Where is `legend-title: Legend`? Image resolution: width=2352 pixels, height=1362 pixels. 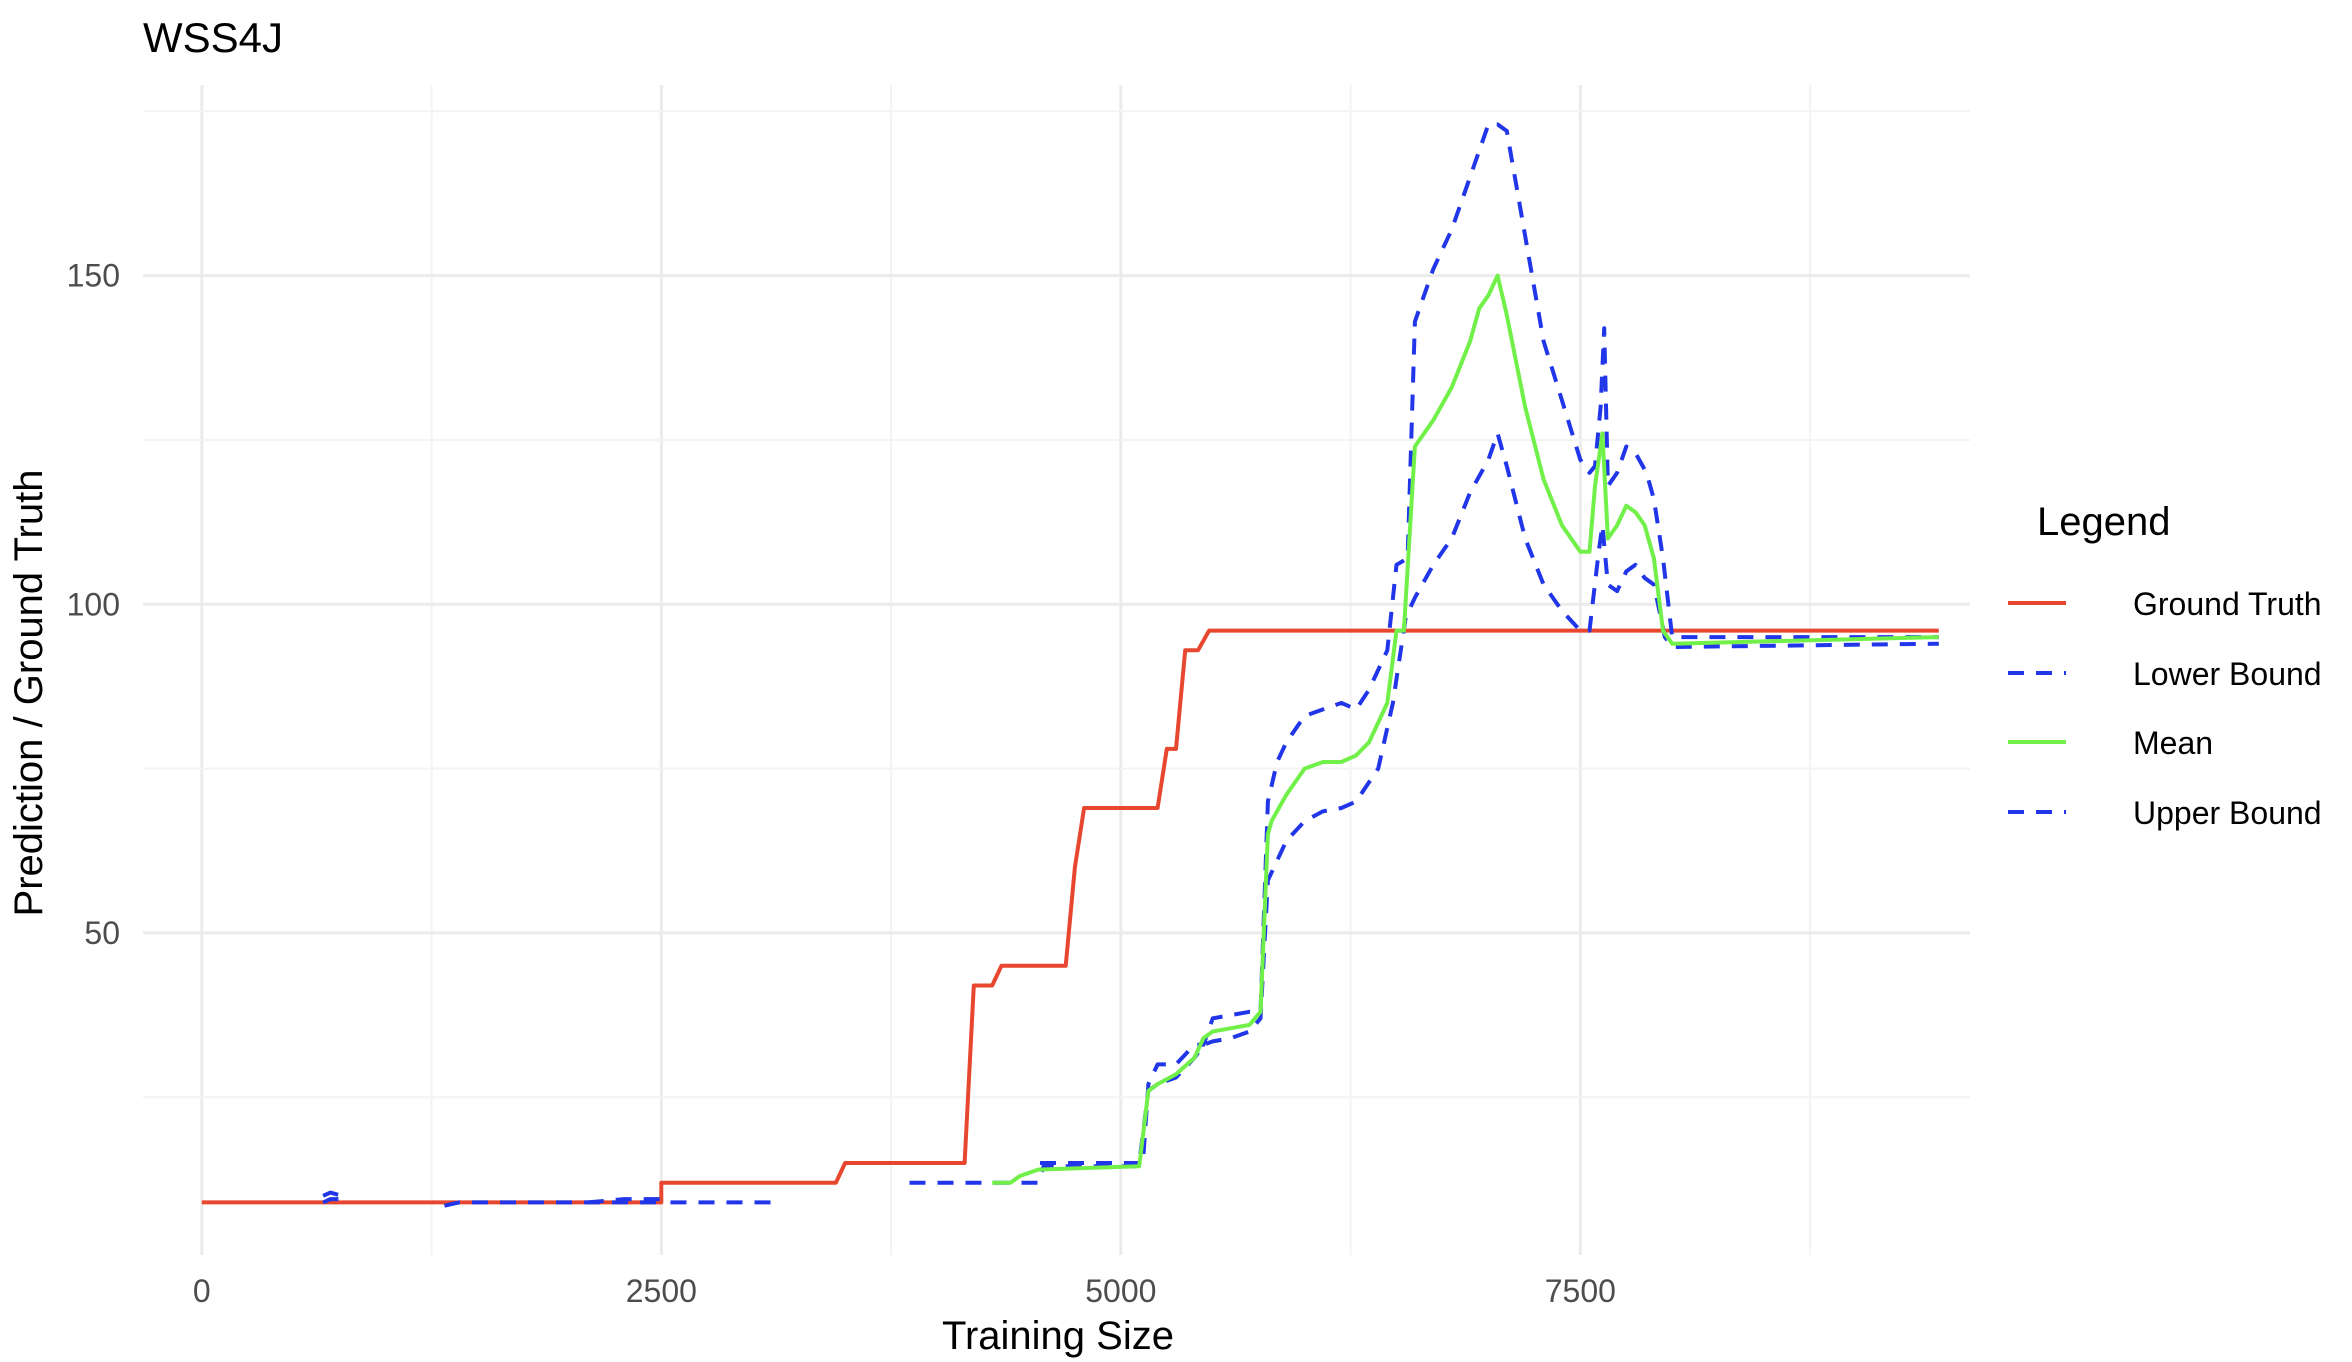
legend-title: Legend is located at coordinates (2103, 522).